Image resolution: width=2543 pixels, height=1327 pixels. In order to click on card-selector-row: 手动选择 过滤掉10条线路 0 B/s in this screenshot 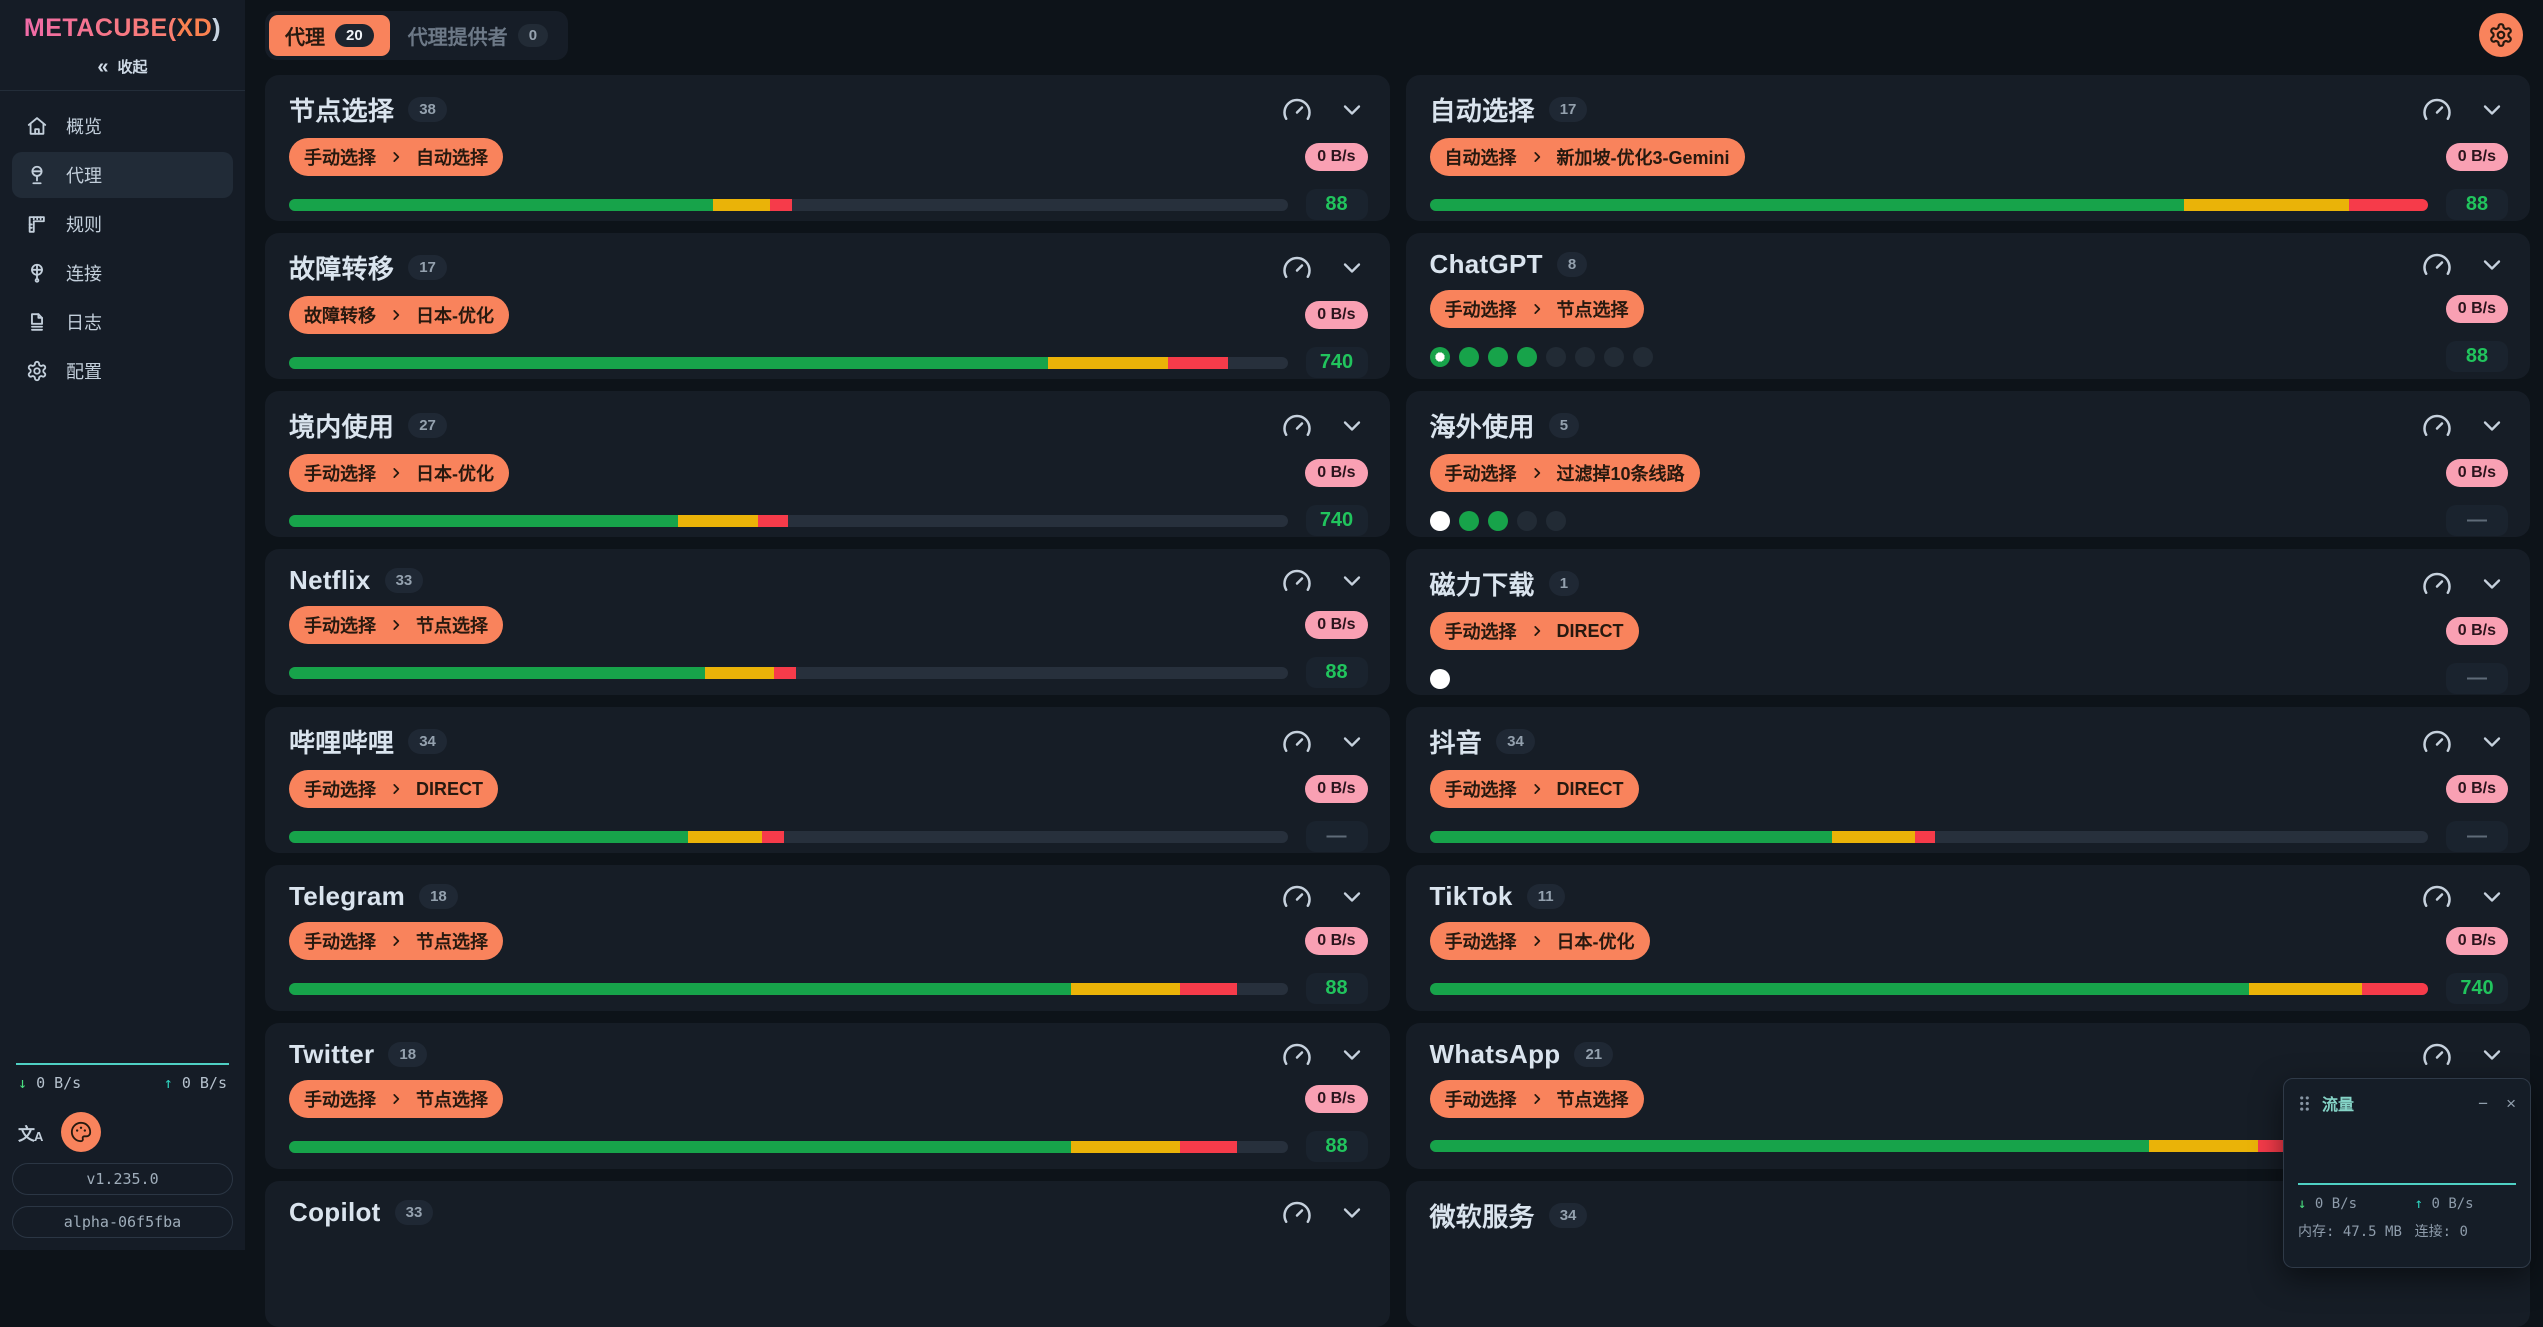, I will do `click(1969, 473)`.